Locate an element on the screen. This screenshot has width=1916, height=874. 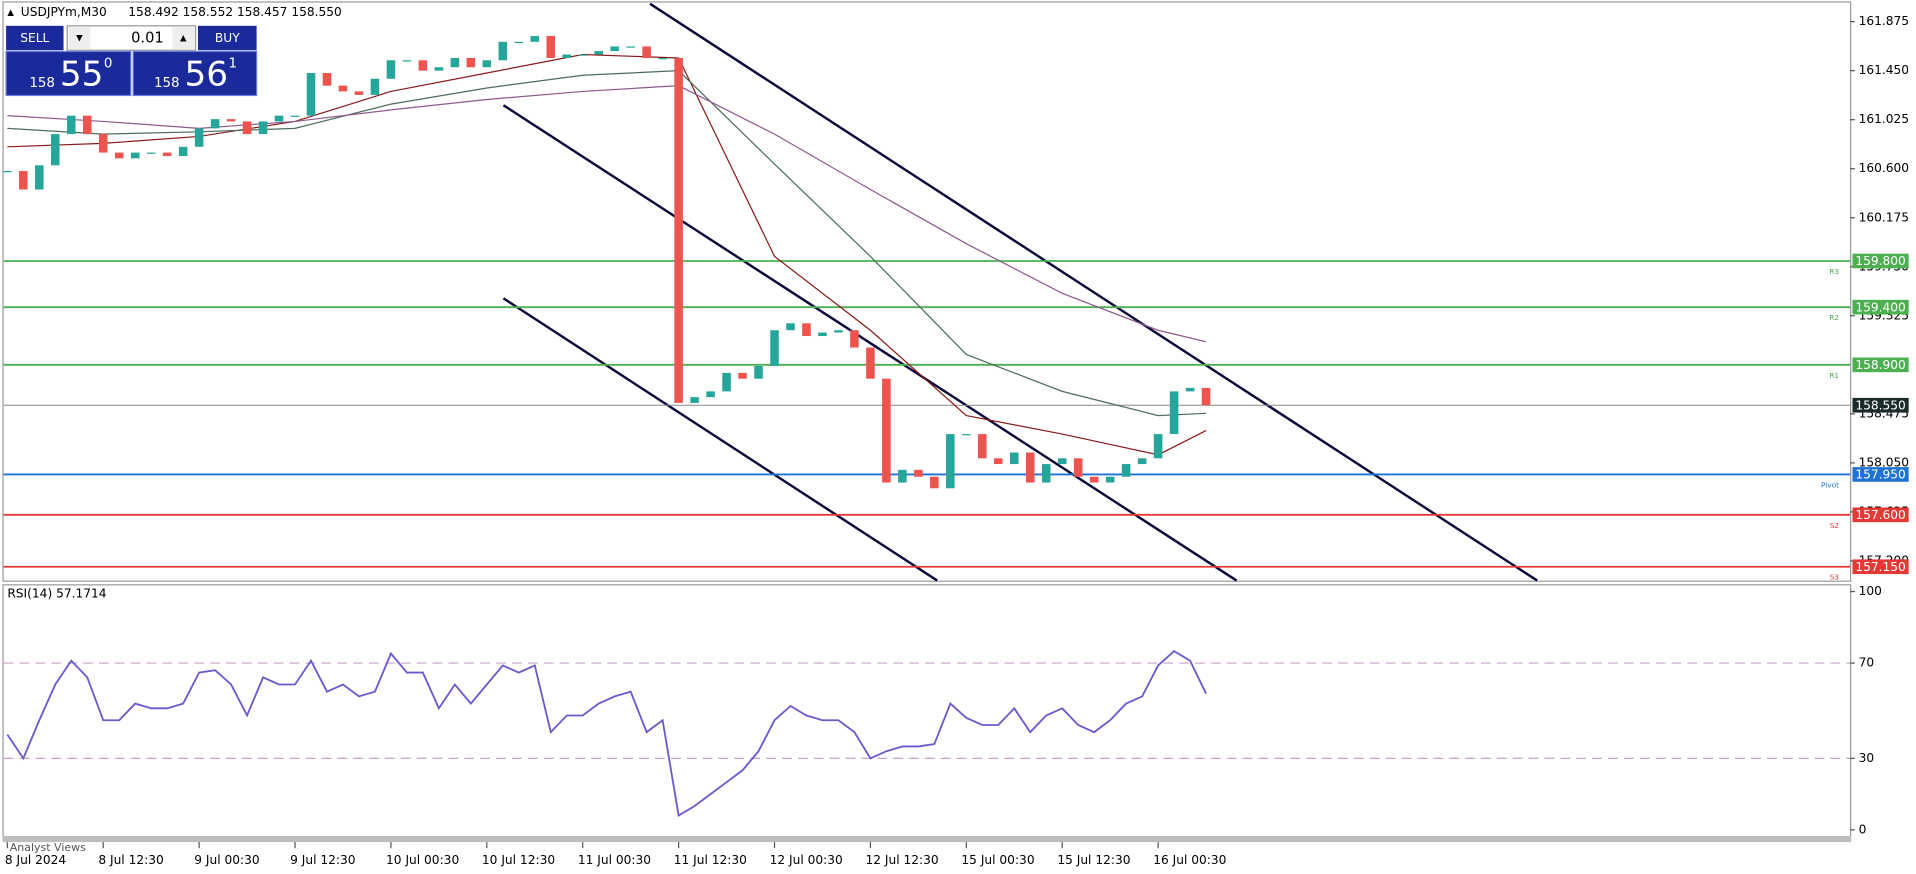
x-tick-label: 8 Jul 12:30 is located at coordinates (130, 860).